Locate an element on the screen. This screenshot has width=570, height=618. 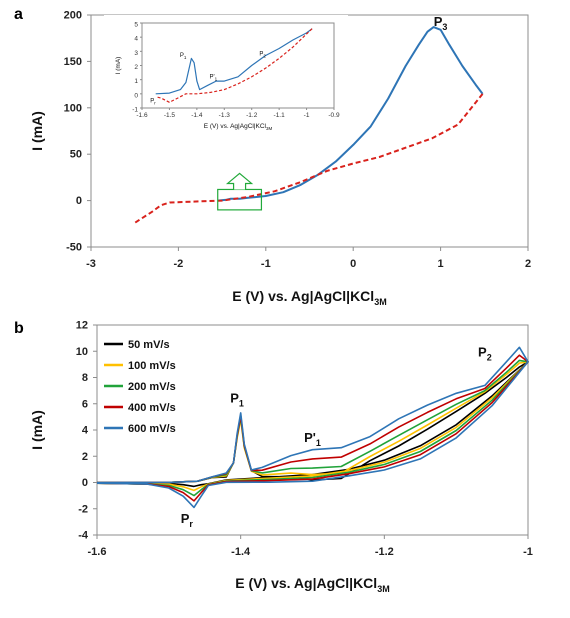
legend-label: 200 mV/s is located at coordinates (152, 387).